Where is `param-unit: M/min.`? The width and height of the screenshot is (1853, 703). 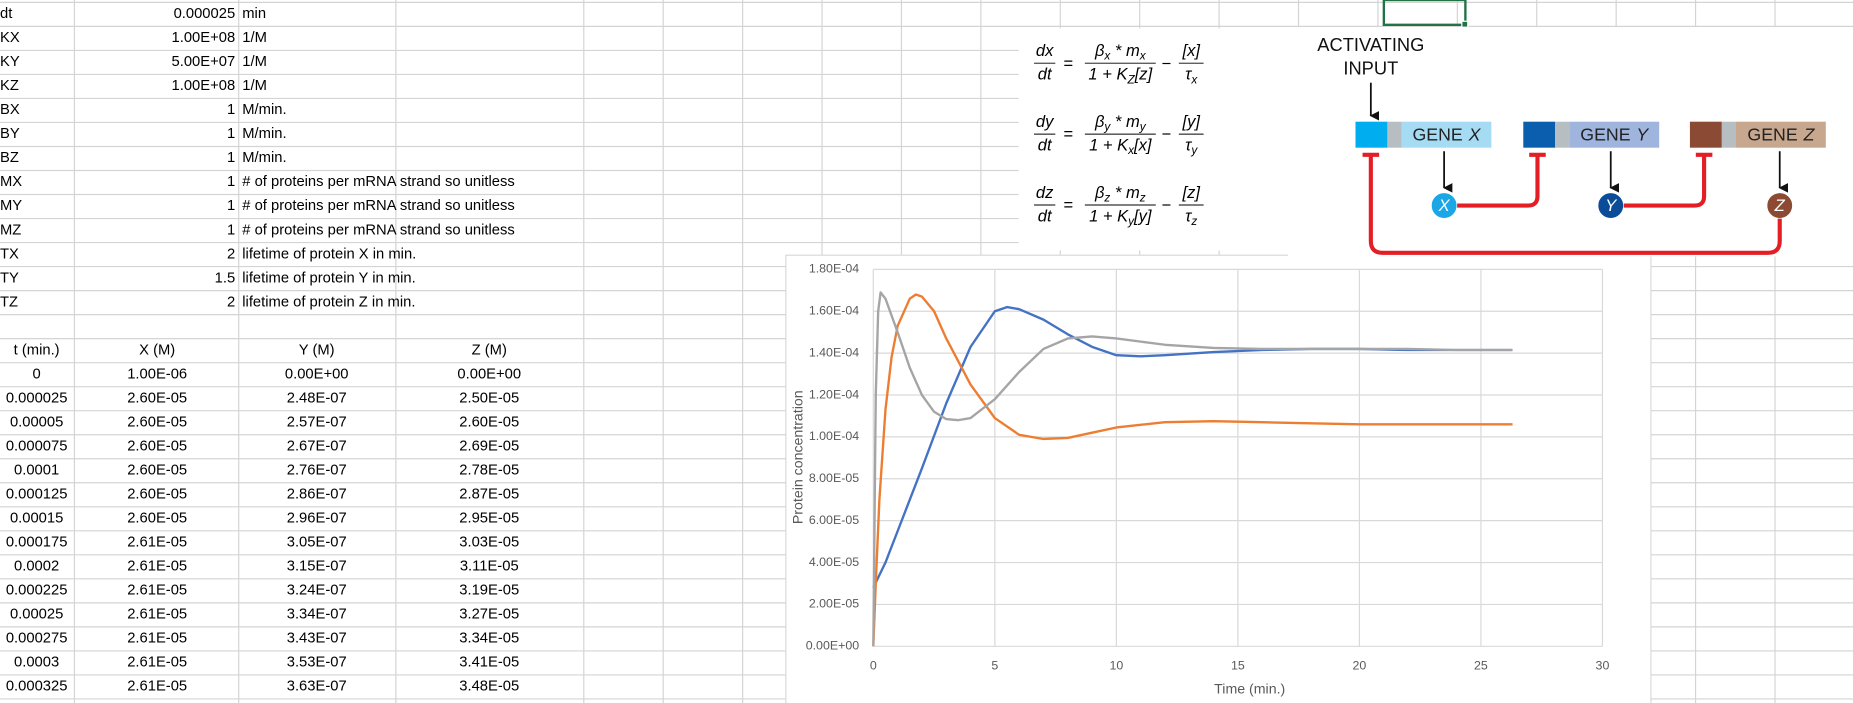 param-unit: M/min. is located at coordinates (264, 158).